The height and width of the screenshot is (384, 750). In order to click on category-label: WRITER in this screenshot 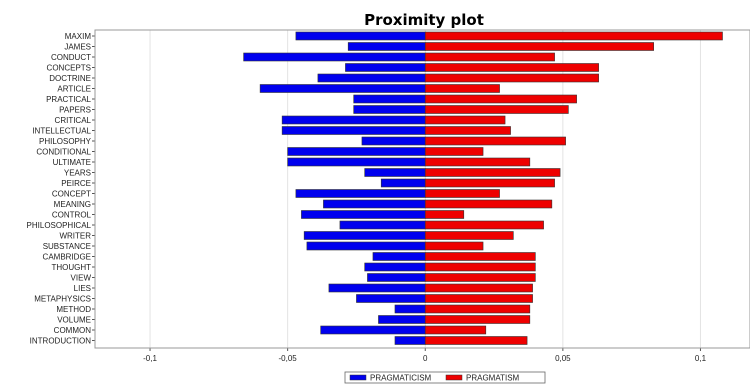, I will do `click(75, 236)`.